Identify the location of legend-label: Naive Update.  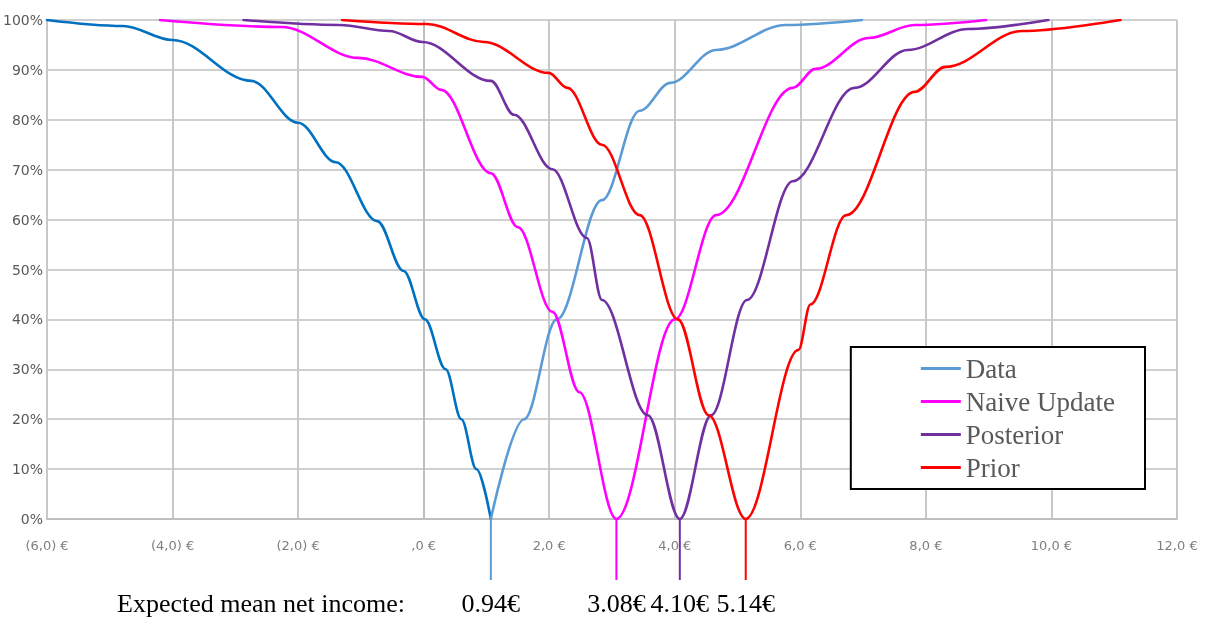
(1040, 401).